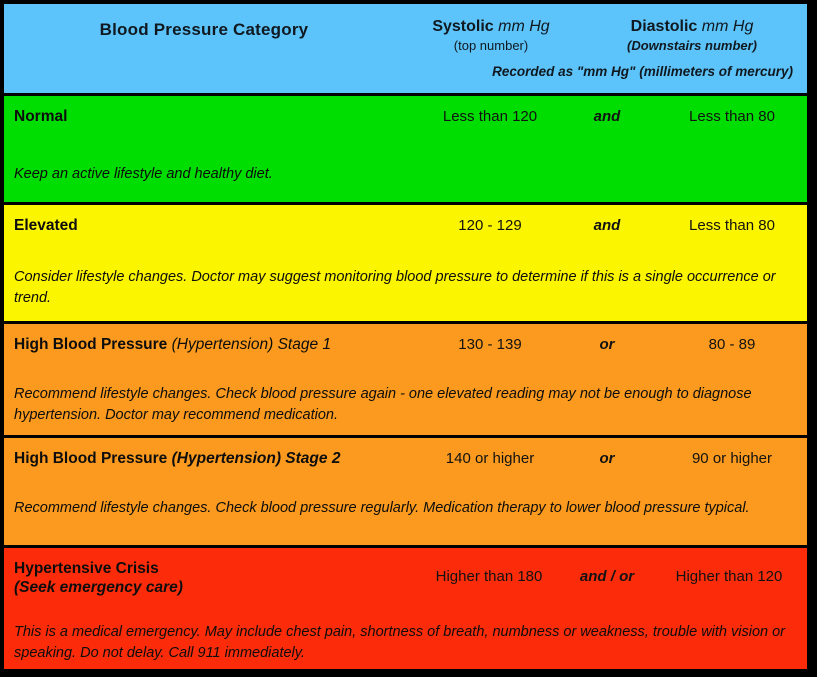 This screenshot has width=817, height=677. I want to click on category-name-crisis: Hypertensive Crisis, so click(86, 568).